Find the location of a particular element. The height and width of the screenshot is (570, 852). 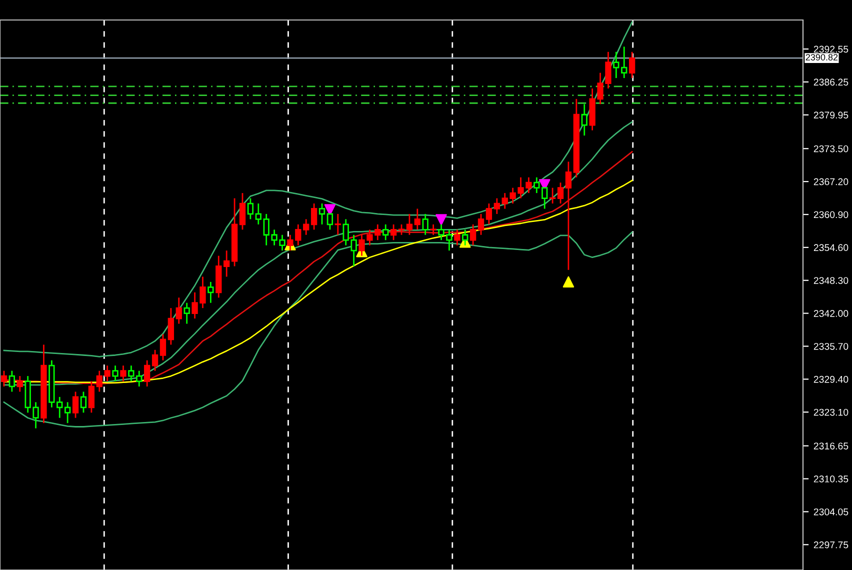

y-tick-label: 2392.55 is located at coordinates (831, 49).